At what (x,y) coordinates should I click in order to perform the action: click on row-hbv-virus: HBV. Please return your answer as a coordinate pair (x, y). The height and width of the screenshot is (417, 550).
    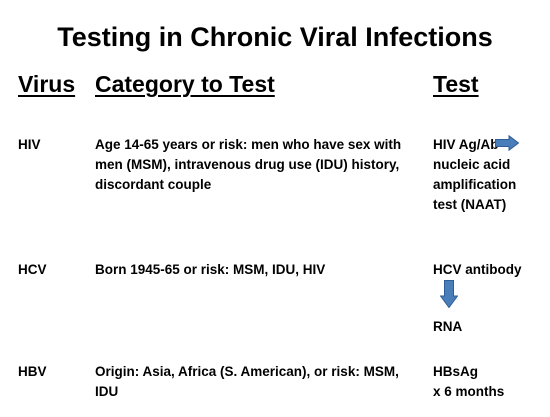
    Looking at the image, I should click on (32, 371).